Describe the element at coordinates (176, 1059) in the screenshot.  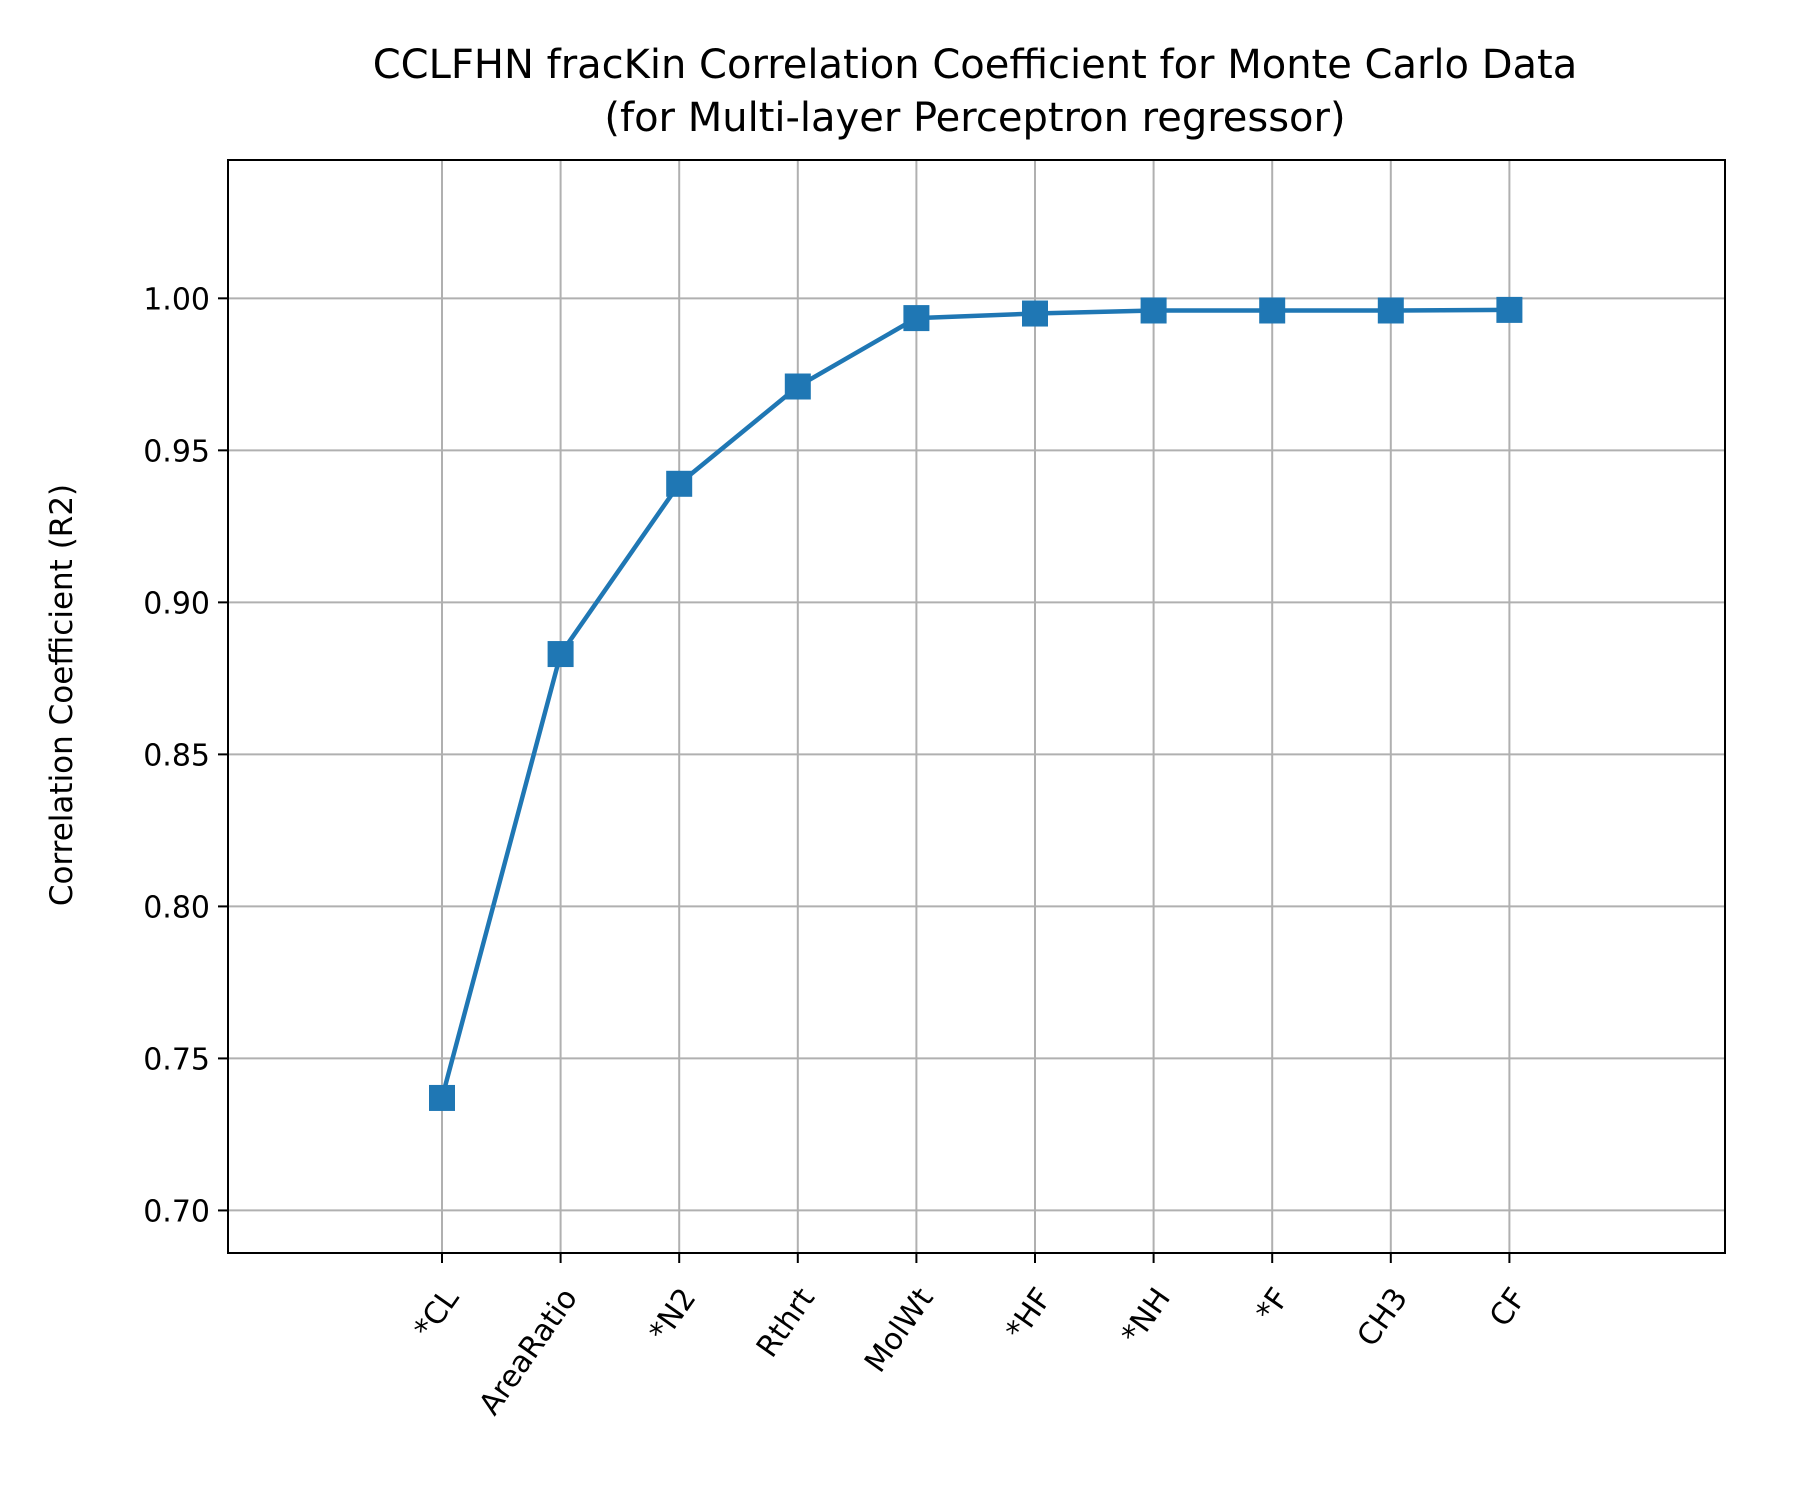
I see `y-tick-label: 0.75` at that location.